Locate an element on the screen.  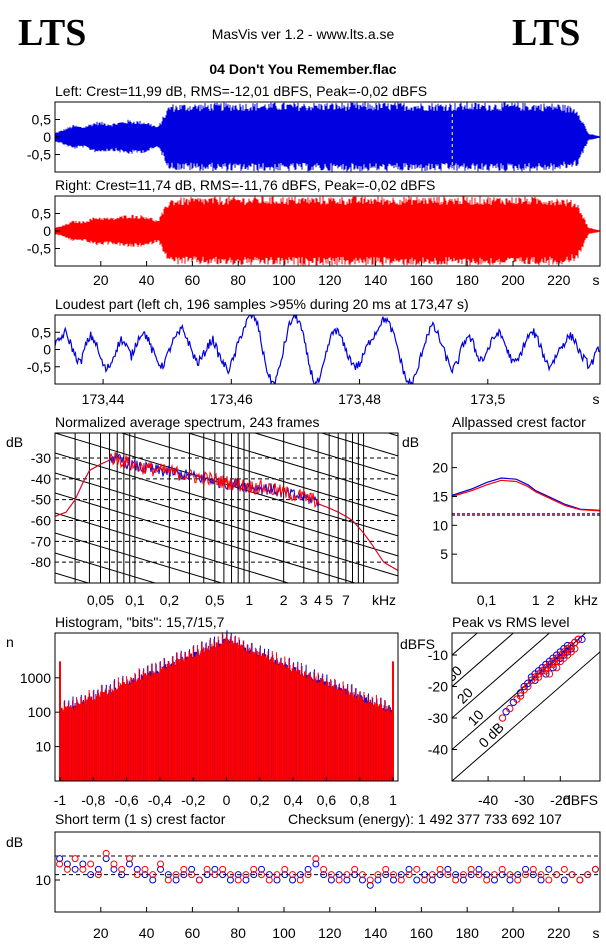
histogram-ytick-label: 1000 is located at coordinates (35, 678).